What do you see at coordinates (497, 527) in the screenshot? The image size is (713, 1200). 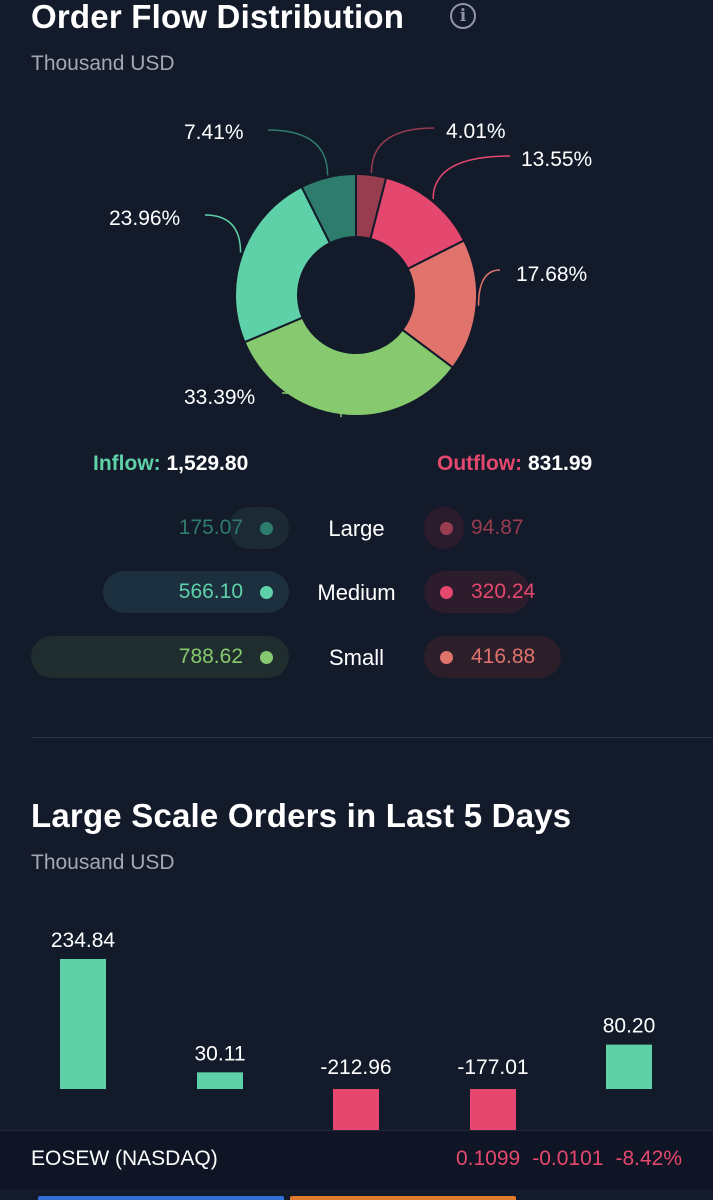 I see `outflow-value-large: 94.87` at bounding box center [497, 527].